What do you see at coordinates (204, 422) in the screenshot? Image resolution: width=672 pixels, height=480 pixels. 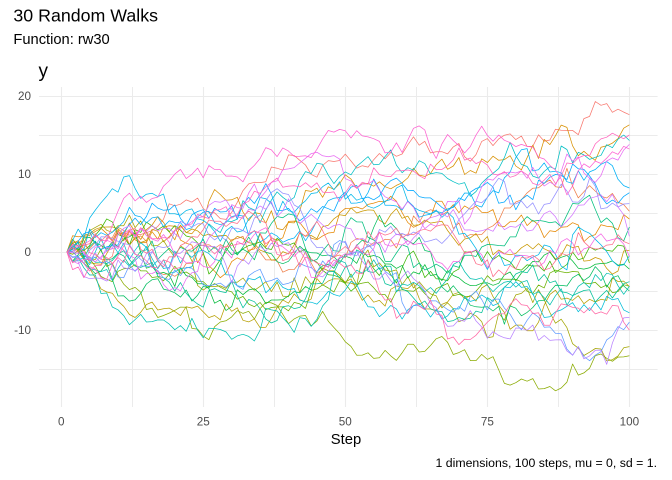 I see `svg-text: 25` at bounding box center [204, 422].